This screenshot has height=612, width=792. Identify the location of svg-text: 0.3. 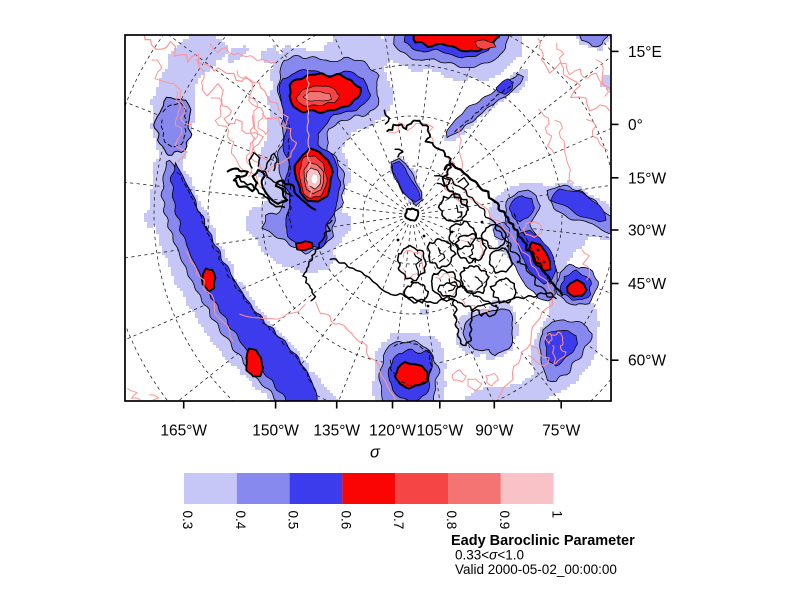
(187, 520).